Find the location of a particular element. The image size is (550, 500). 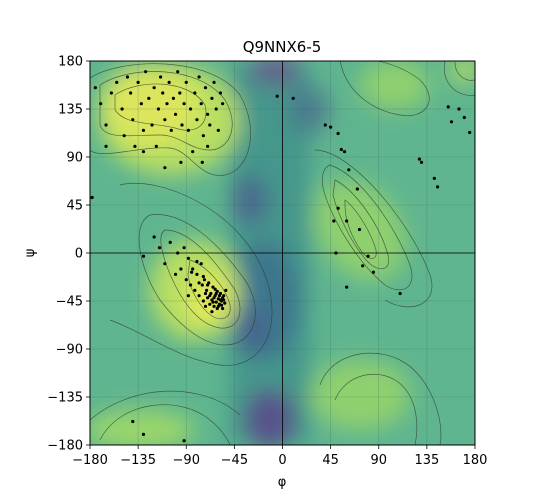

x-tick-label: −135 is located at coordinates (138, 460).